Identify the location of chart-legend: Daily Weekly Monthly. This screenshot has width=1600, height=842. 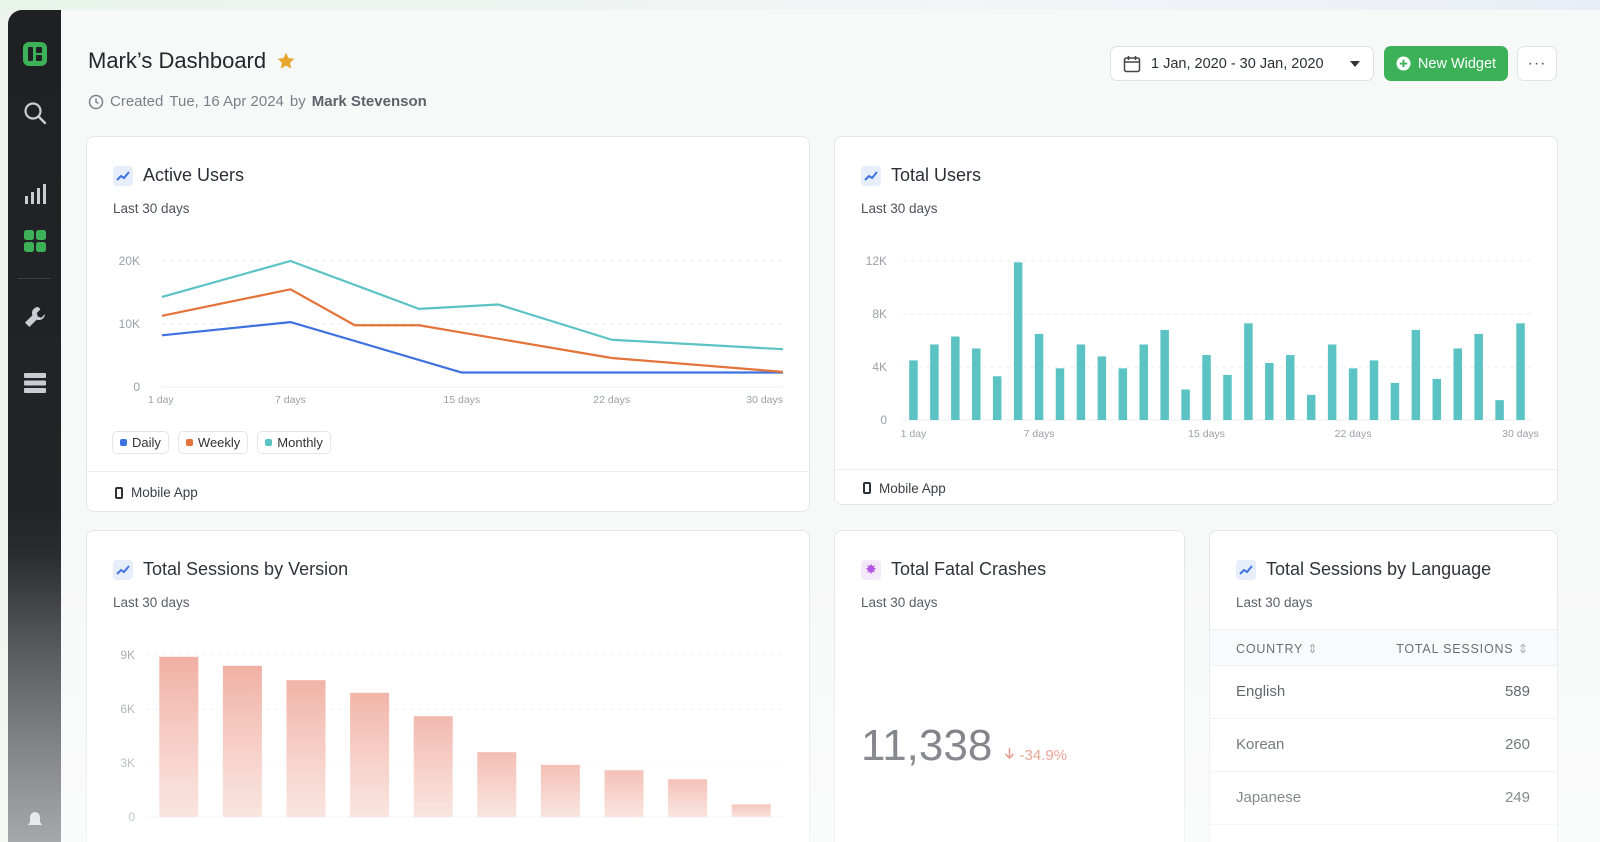
(221, 442).